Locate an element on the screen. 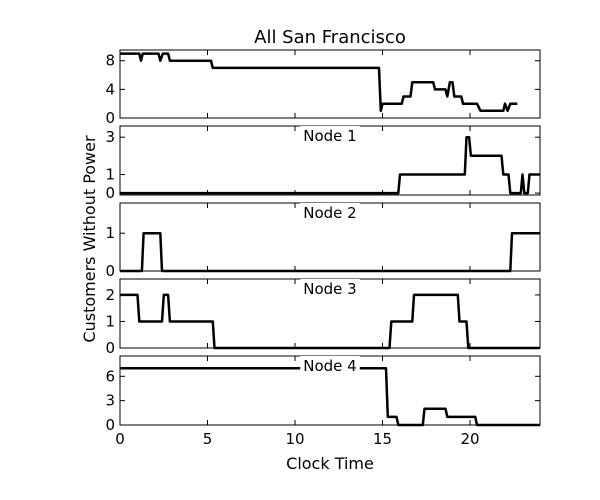 This screenshot has width=600, height=500. y-tick-label: 4 is located at coordinates (110, 89).